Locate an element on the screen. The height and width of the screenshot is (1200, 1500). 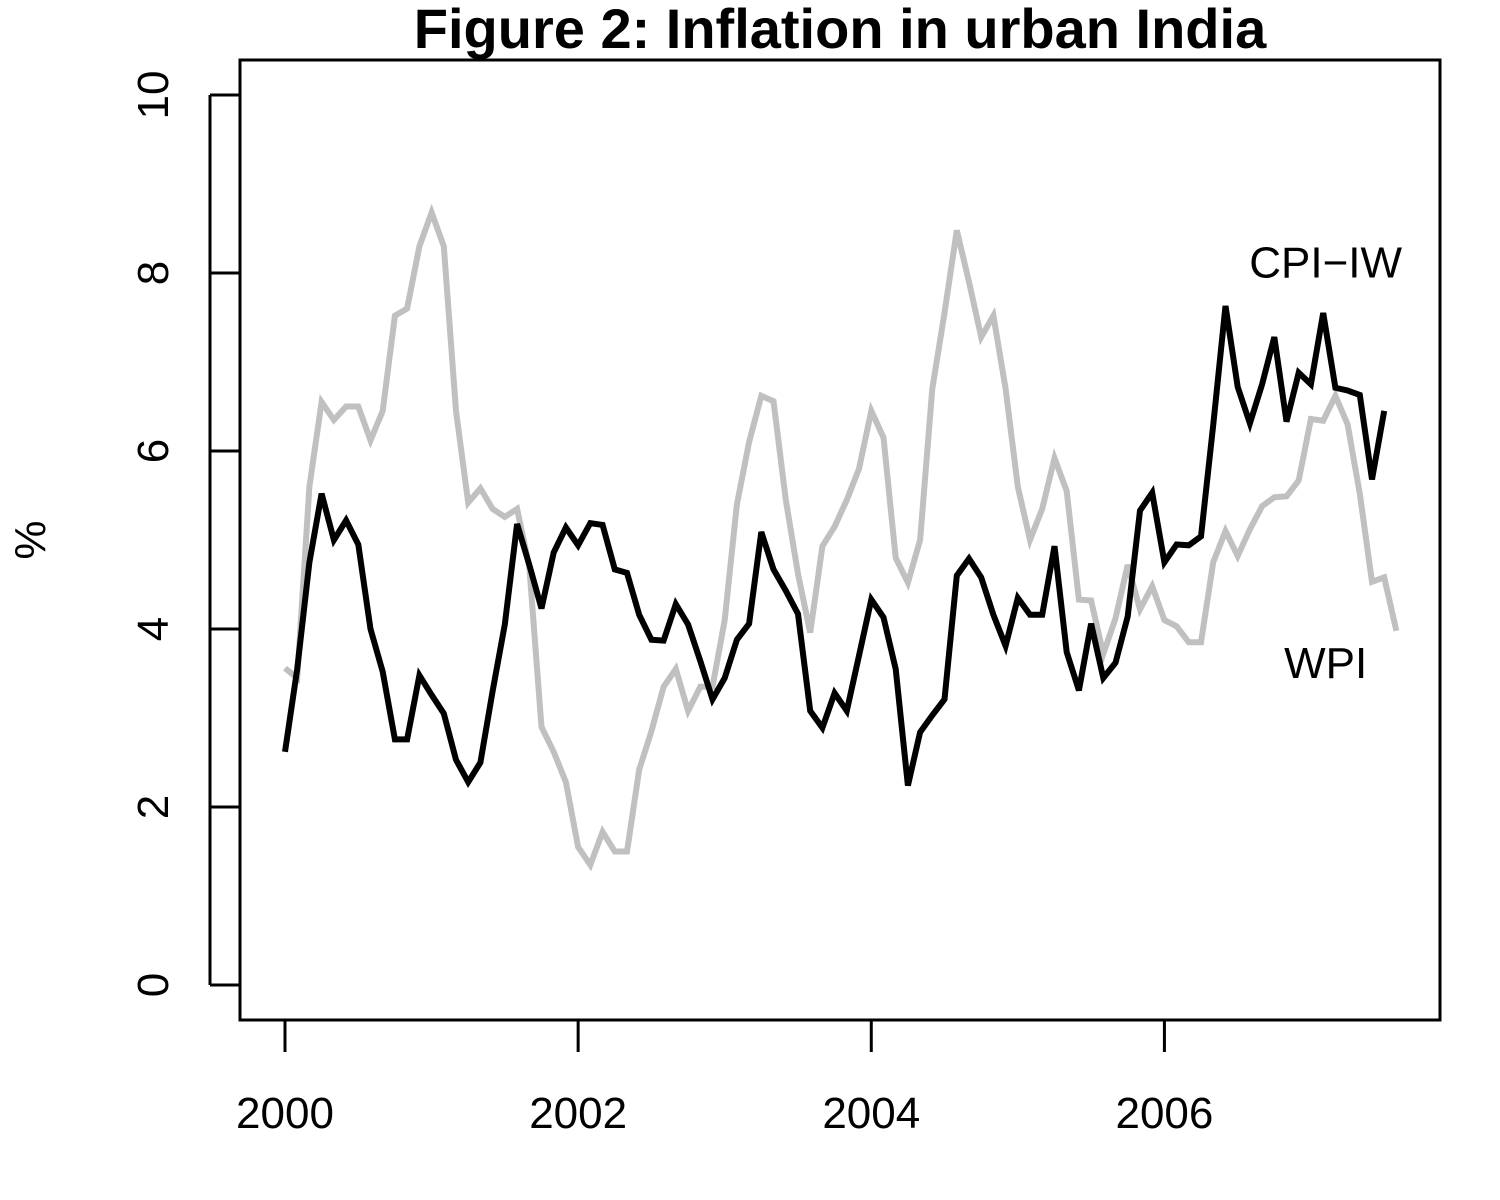
x-tick-label: 2002 is located at coordinates (578, 1113).